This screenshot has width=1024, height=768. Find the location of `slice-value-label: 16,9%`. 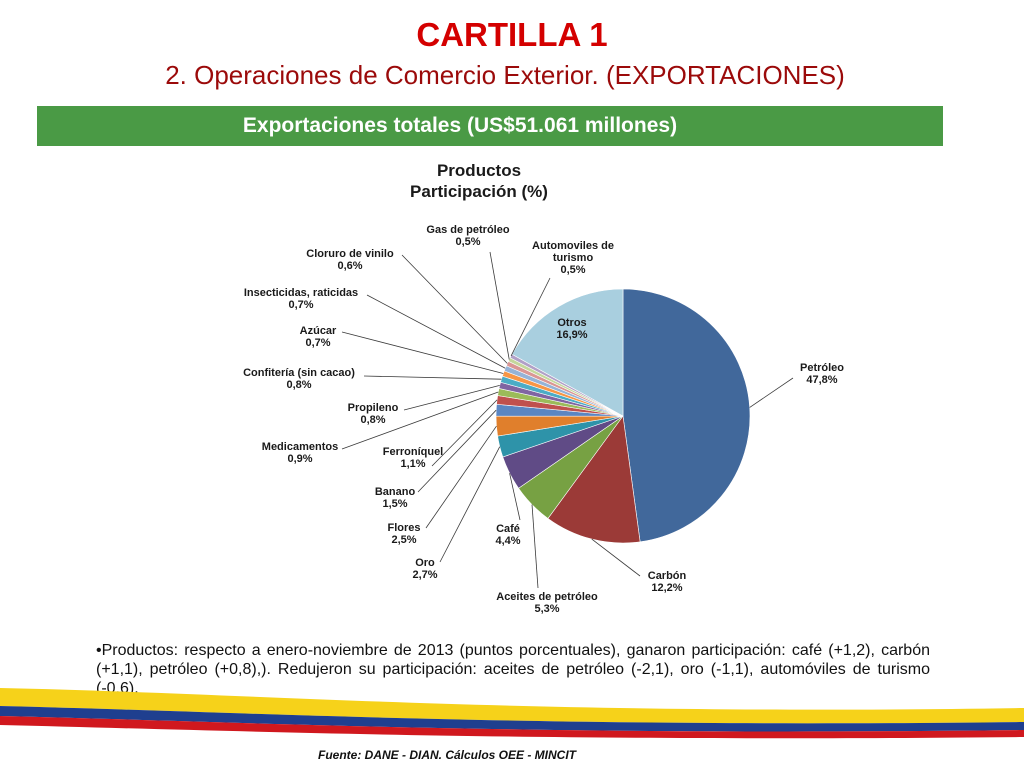

slice-value-label: 16,9% is located at coordinates (571, 335).